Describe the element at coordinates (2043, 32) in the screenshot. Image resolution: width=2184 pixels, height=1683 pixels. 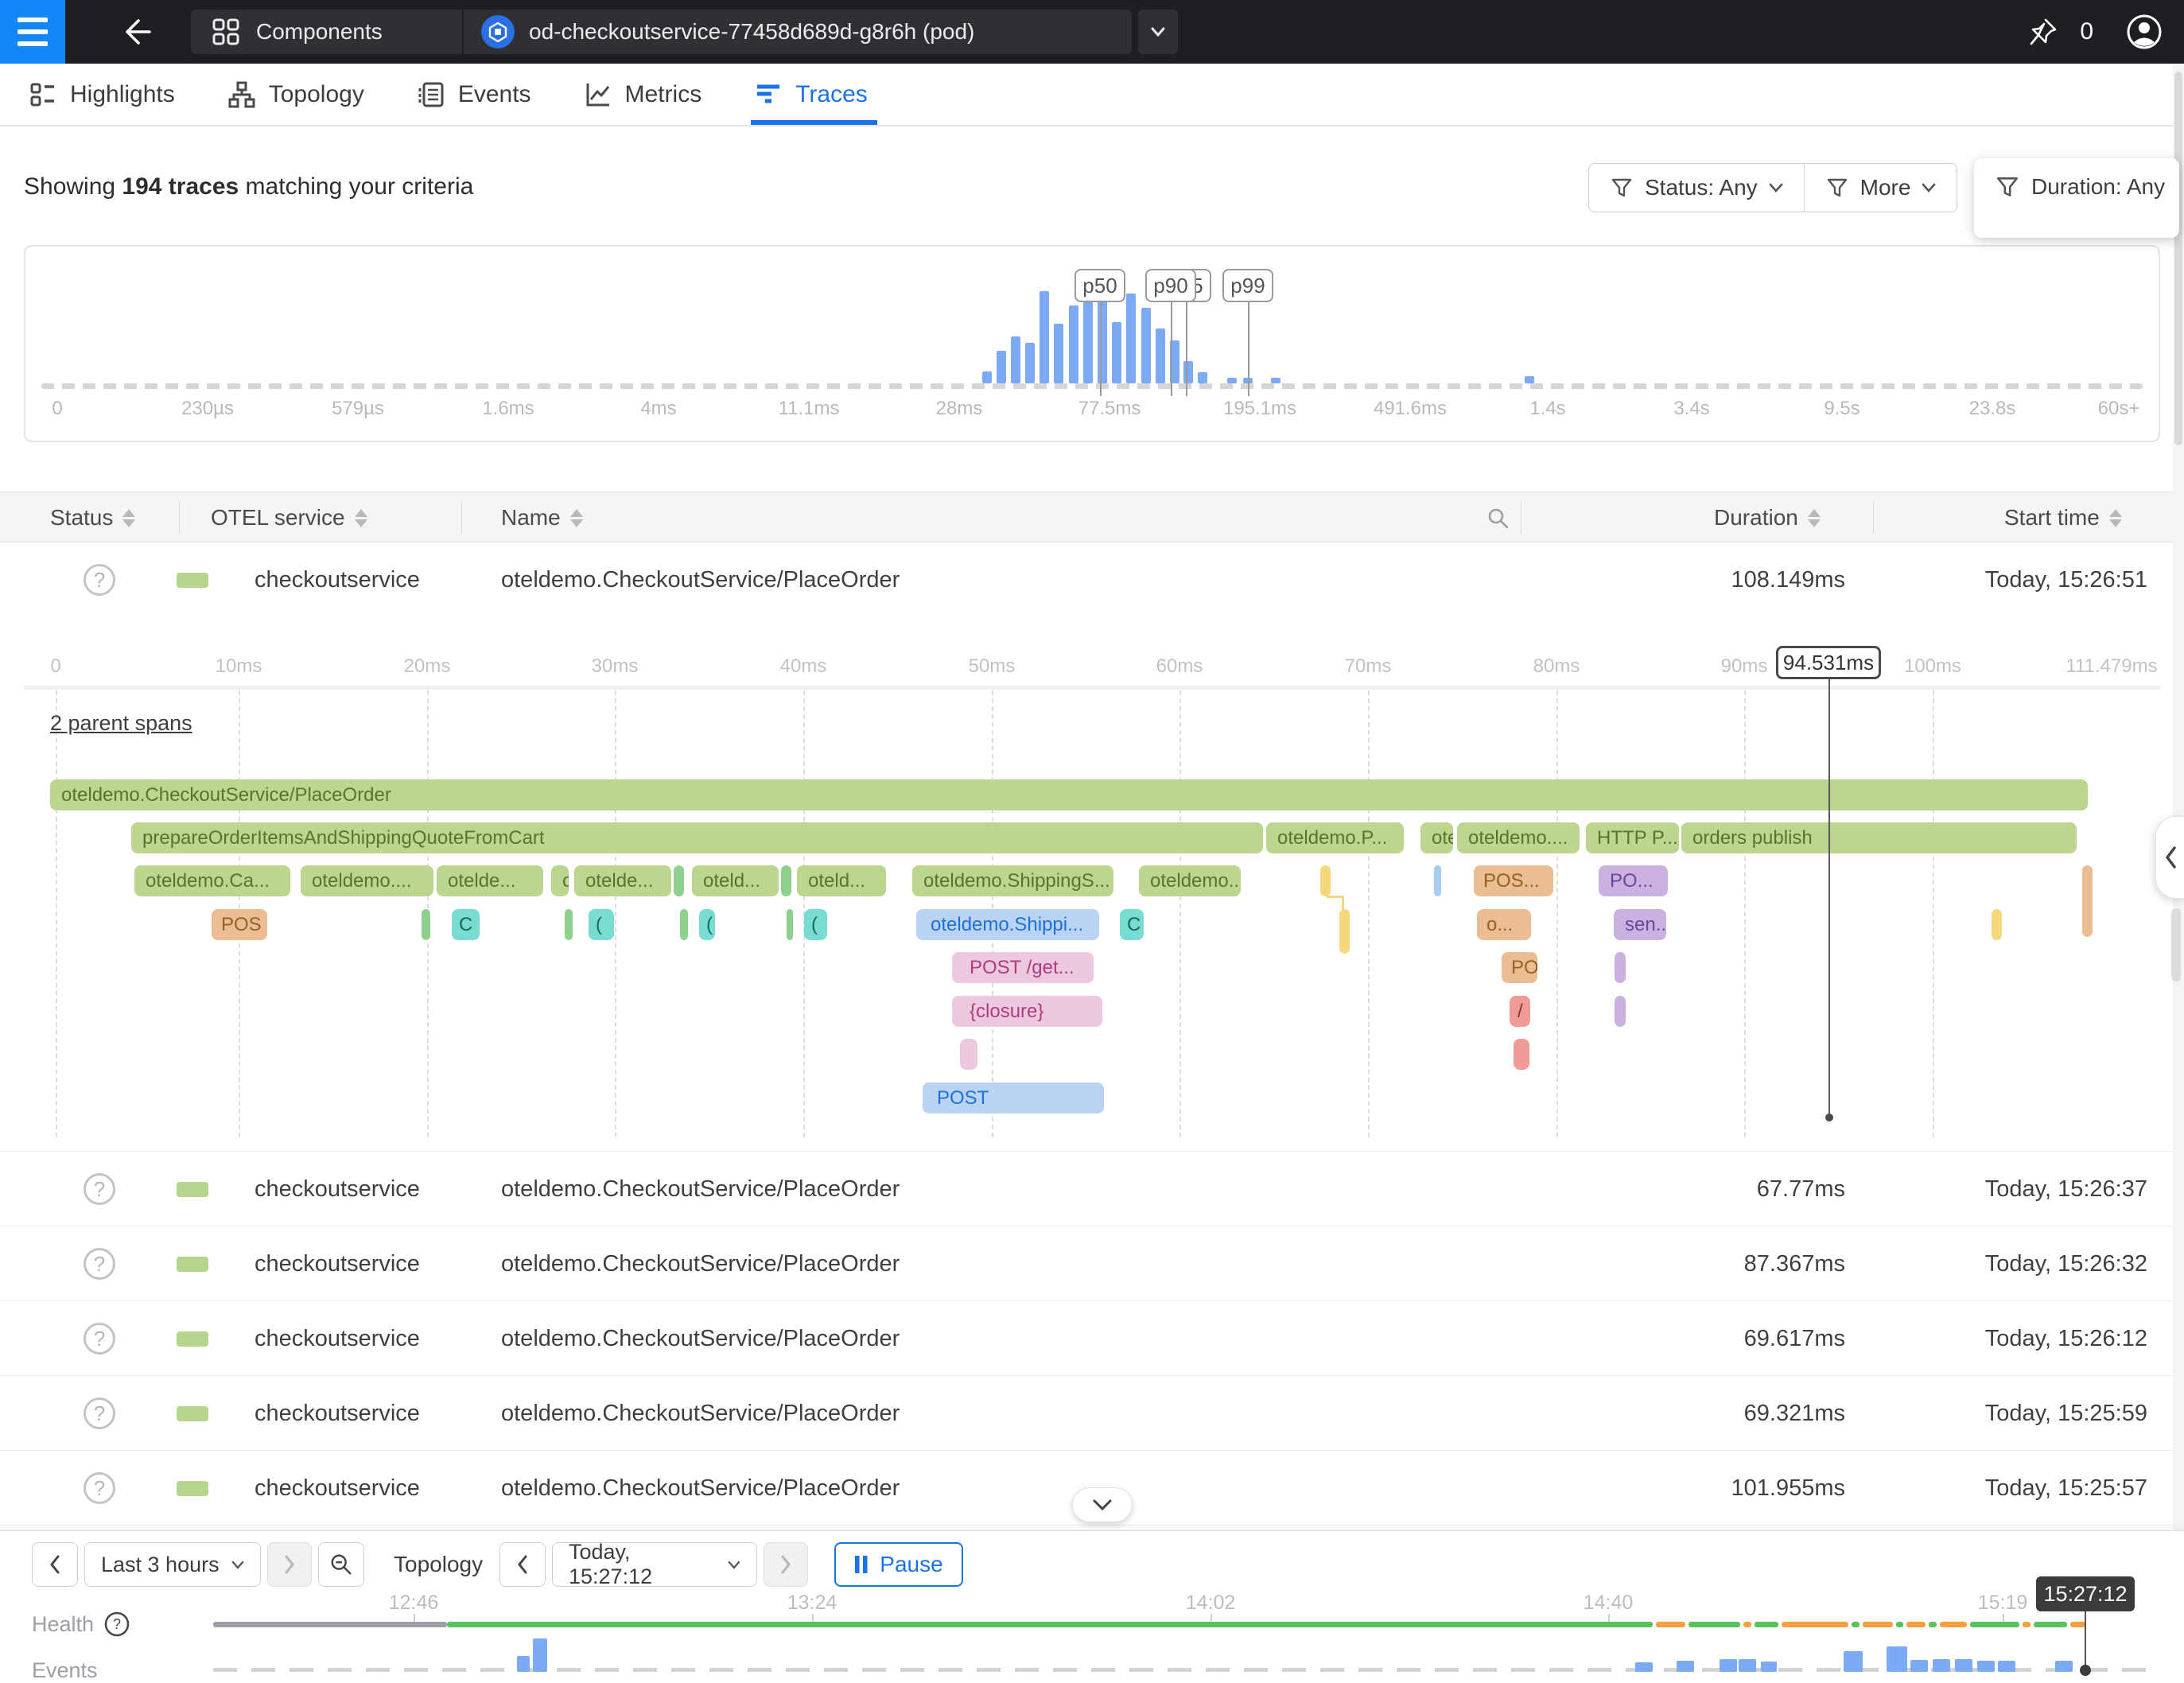
I see `pin-icon` at that location.